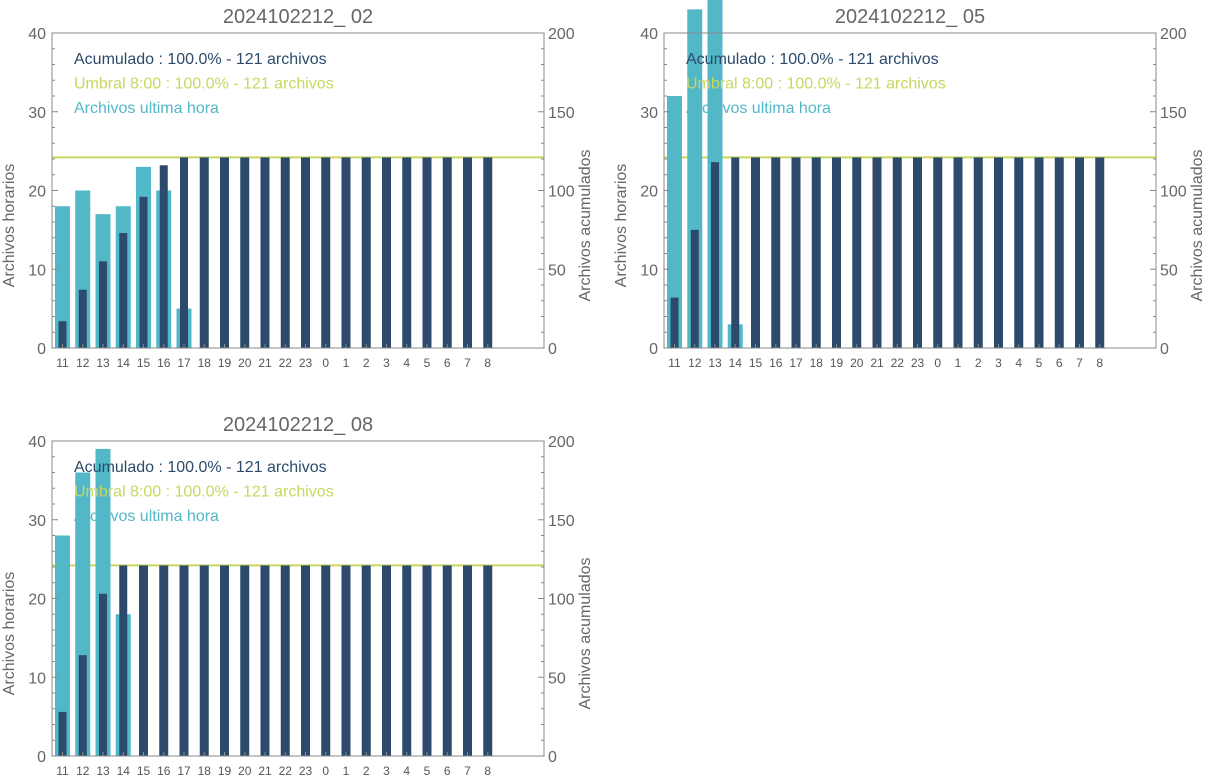  What do you see at coordinates (776, 363) in the screenshot?
I see `x-tick-label: 16` at bounding box center [776, 363].